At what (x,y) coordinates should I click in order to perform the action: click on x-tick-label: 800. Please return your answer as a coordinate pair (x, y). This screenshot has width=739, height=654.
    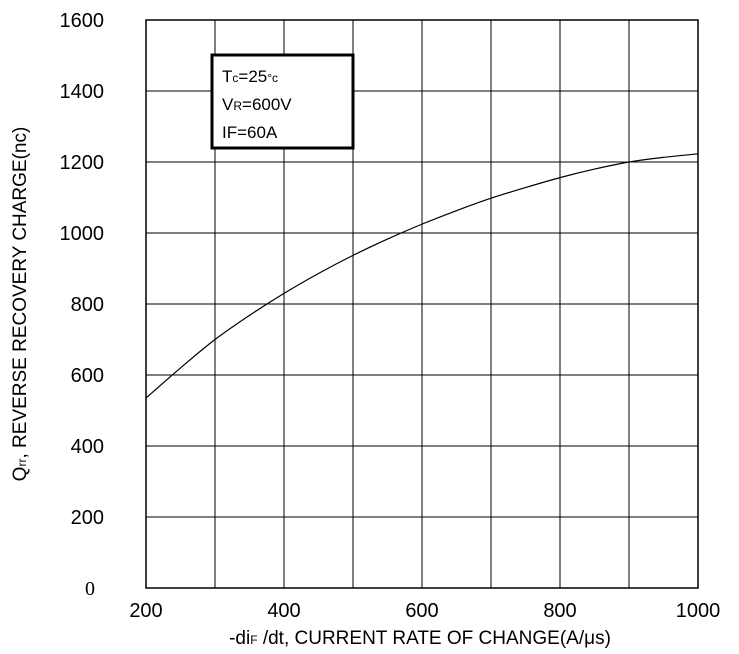
    Looking at the image, I should click on (559, 611).